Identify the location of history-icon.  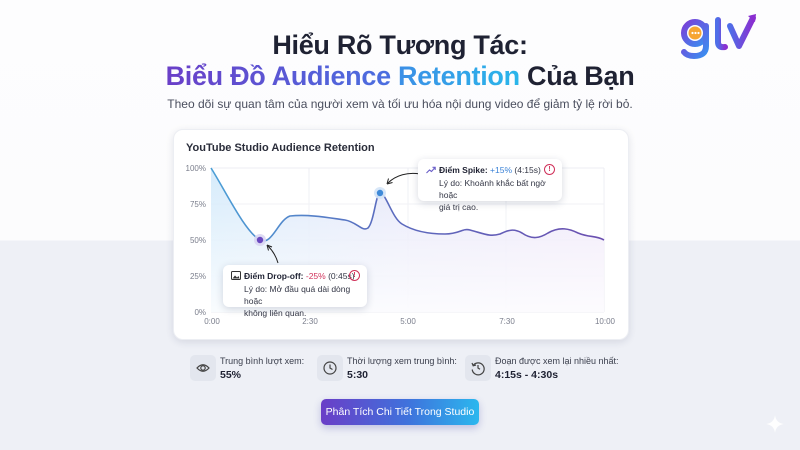
(478, 368).